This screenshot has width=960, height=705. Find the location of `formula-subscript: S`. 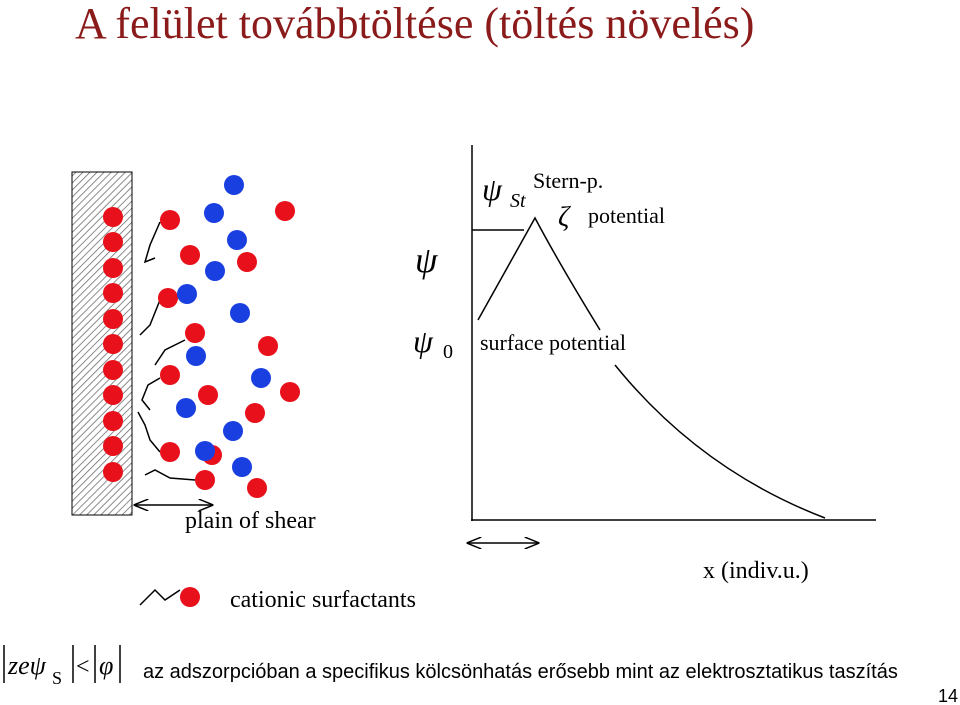

formula-subscript: S is located at coordinates (57, 678).